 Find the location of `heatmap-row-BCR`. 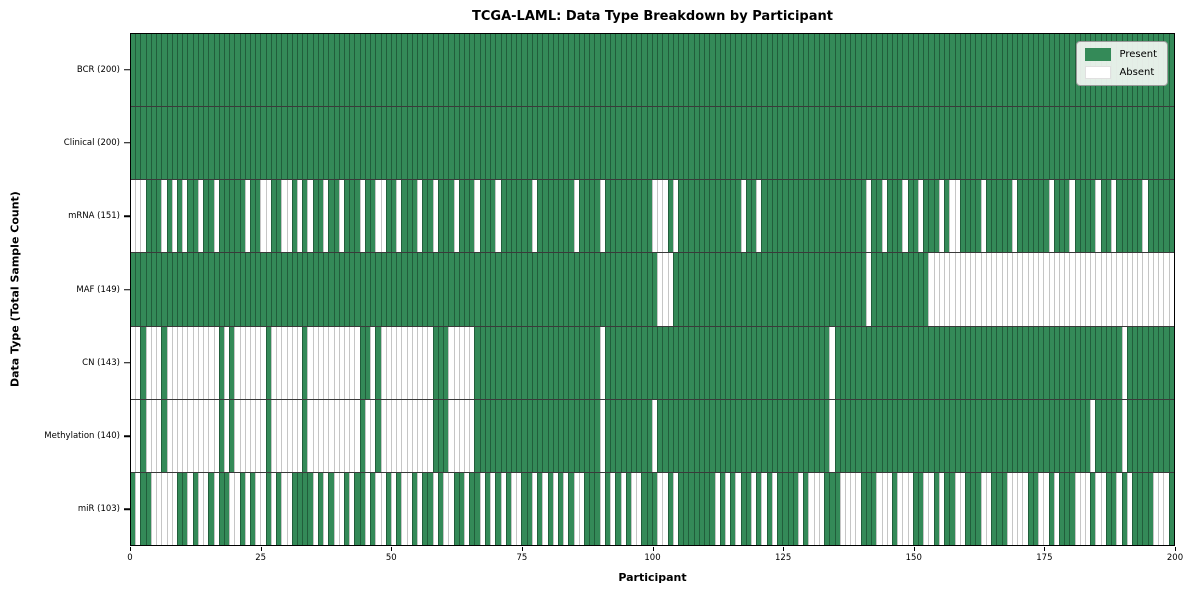

heatmap-row-BCR is located at coordinates (652, 70).